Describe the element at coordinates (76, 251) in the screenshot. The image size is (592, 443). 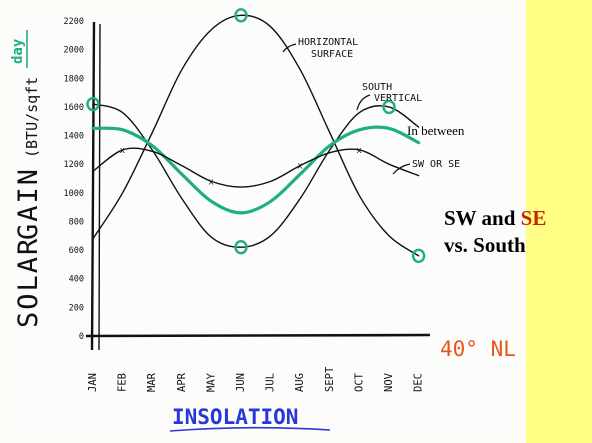
I see `y-tick-label: 600` at that location.